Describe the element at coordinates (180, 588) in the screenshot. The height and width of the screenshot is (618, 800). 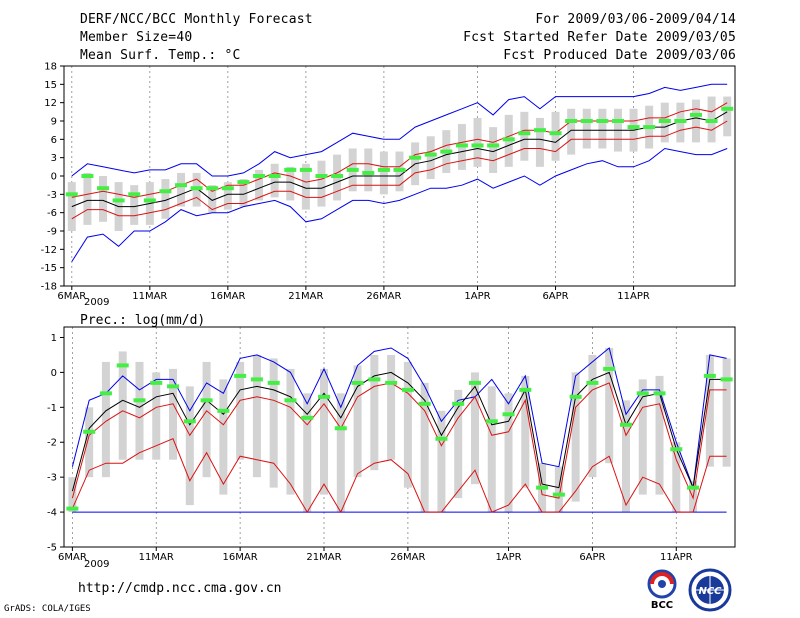
I see `source-url: http://cmdp.ncc.cma.gov.cn` at that location.